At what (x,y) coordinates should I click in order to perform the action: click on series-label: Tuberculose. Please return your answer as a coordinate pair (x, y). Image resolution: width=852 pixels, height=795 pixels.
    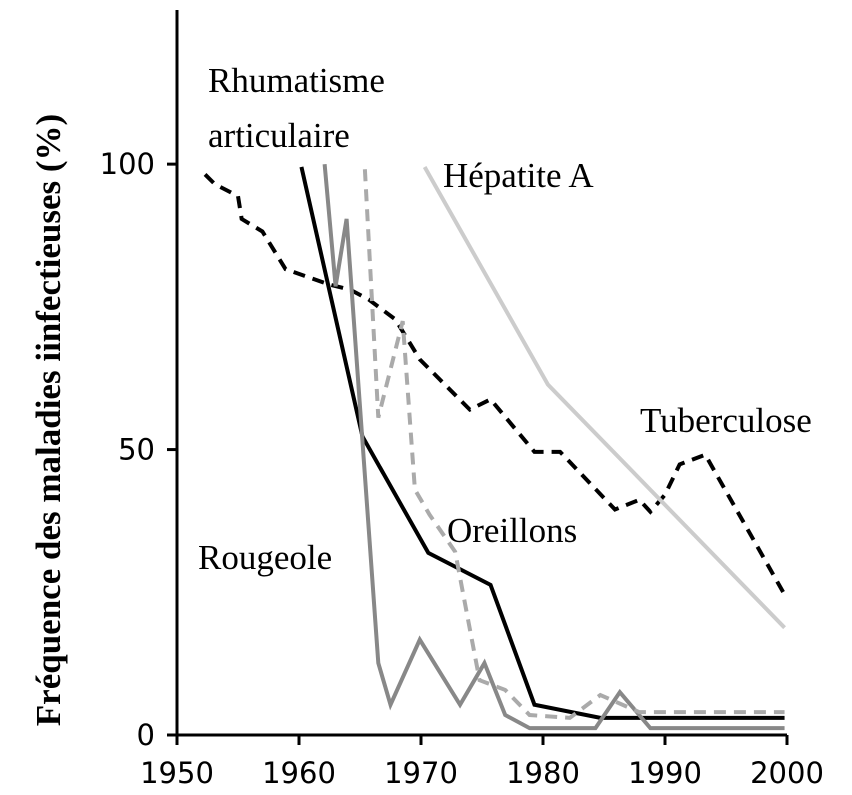
    Looking at the image, I should click on (726, 420).